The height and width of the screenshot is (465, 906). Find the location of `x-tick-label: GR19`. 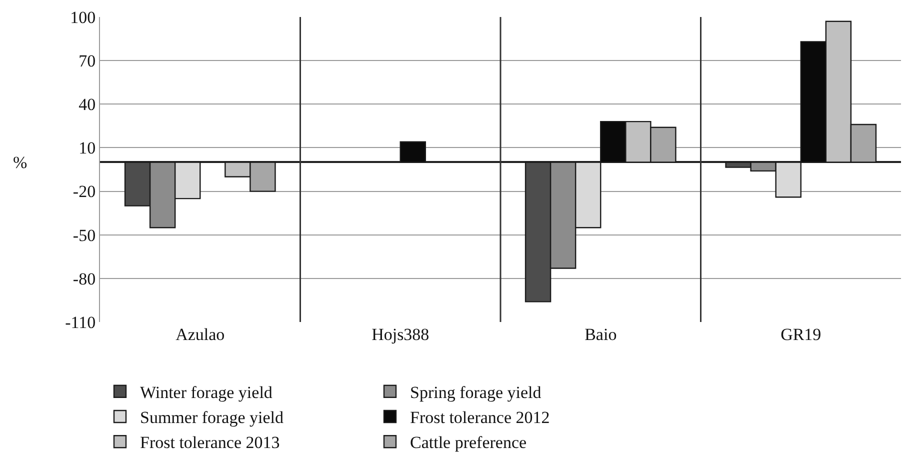

x-tick-label: GR19 is located at coordinates (801, 334).